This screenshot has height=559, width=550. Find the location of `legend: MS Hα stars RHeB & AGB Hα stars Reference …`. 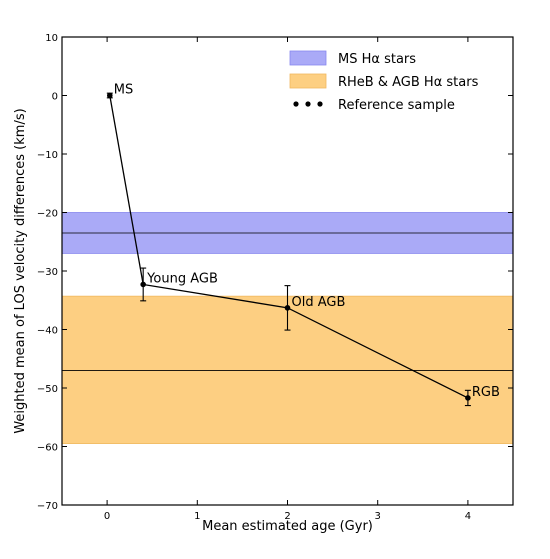

legend: MS Hα stars RHeB & AGB Hα stars Reference … is located at coordinates (384, 81).